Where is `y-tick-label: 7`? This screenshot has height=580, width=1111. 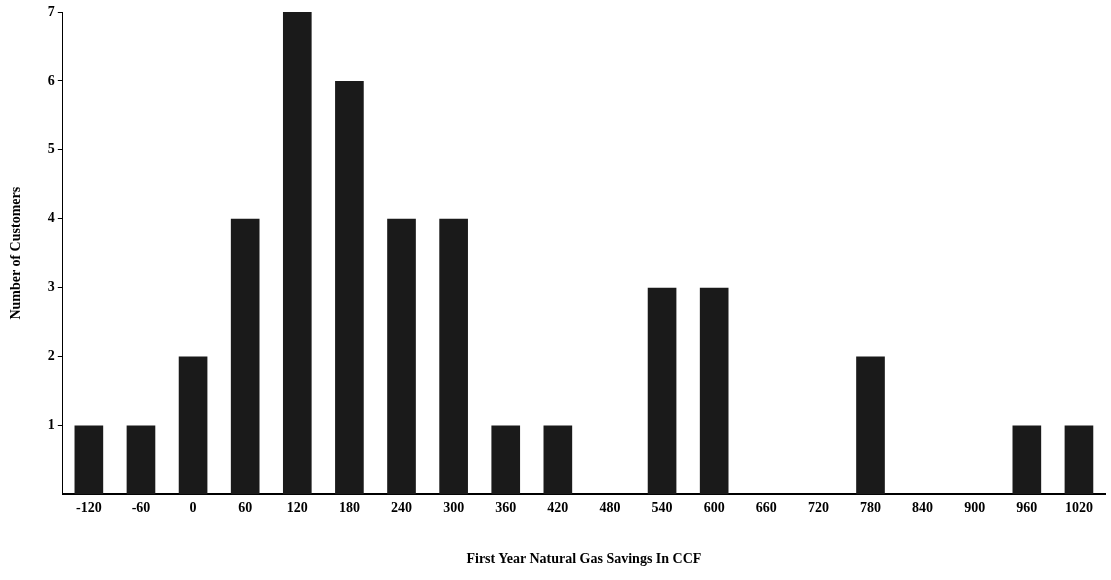
y-tick-label: 7 is located at coordinates (51, 11).